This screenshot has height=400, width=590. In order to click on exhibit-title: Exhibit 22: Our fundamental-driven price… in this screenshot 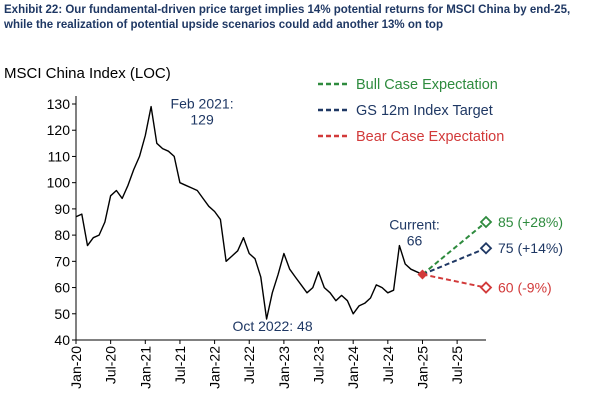, I will do `click(296, 17)`.